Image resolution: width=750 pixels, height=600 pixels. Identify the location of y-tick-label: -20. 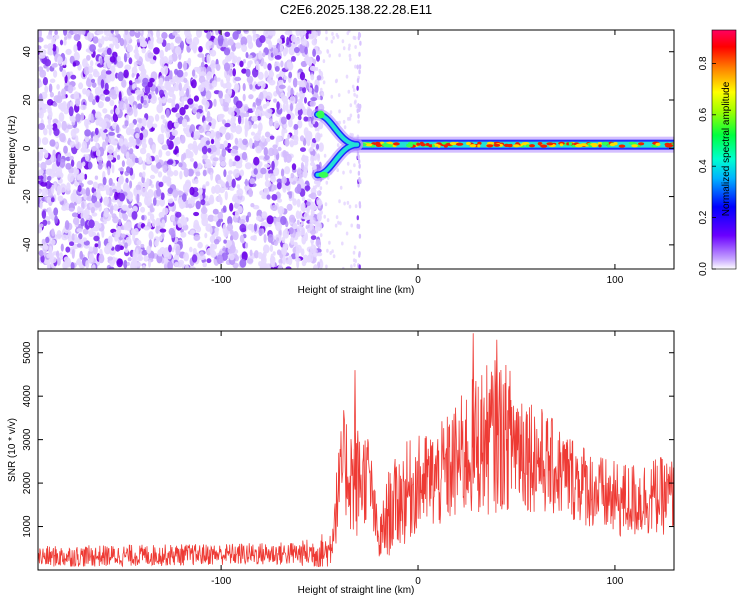
(27, 196).